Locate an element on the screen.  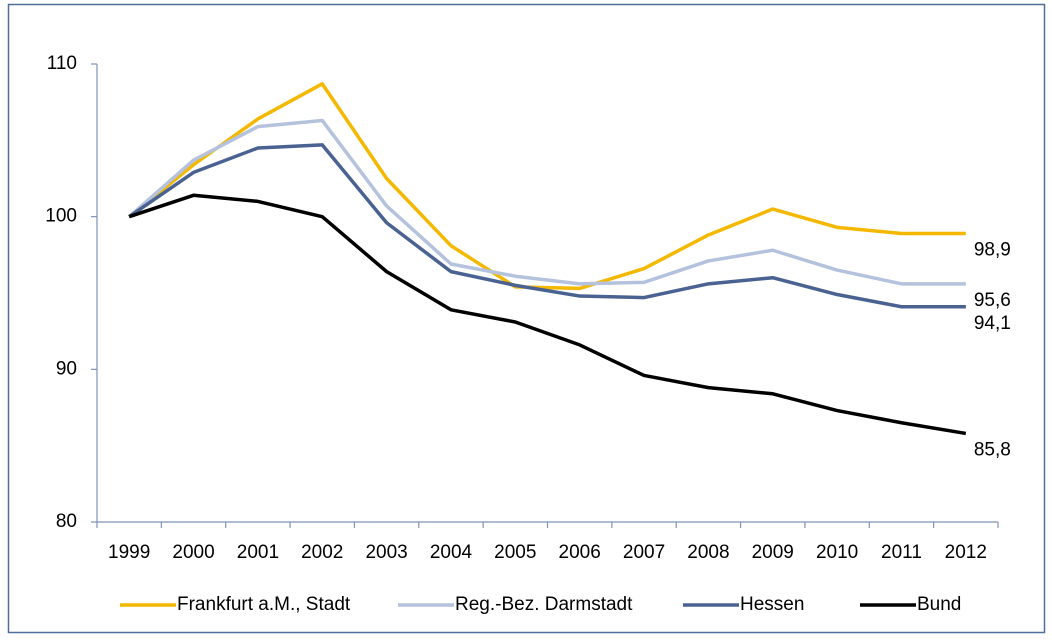
y-tick-label: 90 is located at coordinates (66, 368).